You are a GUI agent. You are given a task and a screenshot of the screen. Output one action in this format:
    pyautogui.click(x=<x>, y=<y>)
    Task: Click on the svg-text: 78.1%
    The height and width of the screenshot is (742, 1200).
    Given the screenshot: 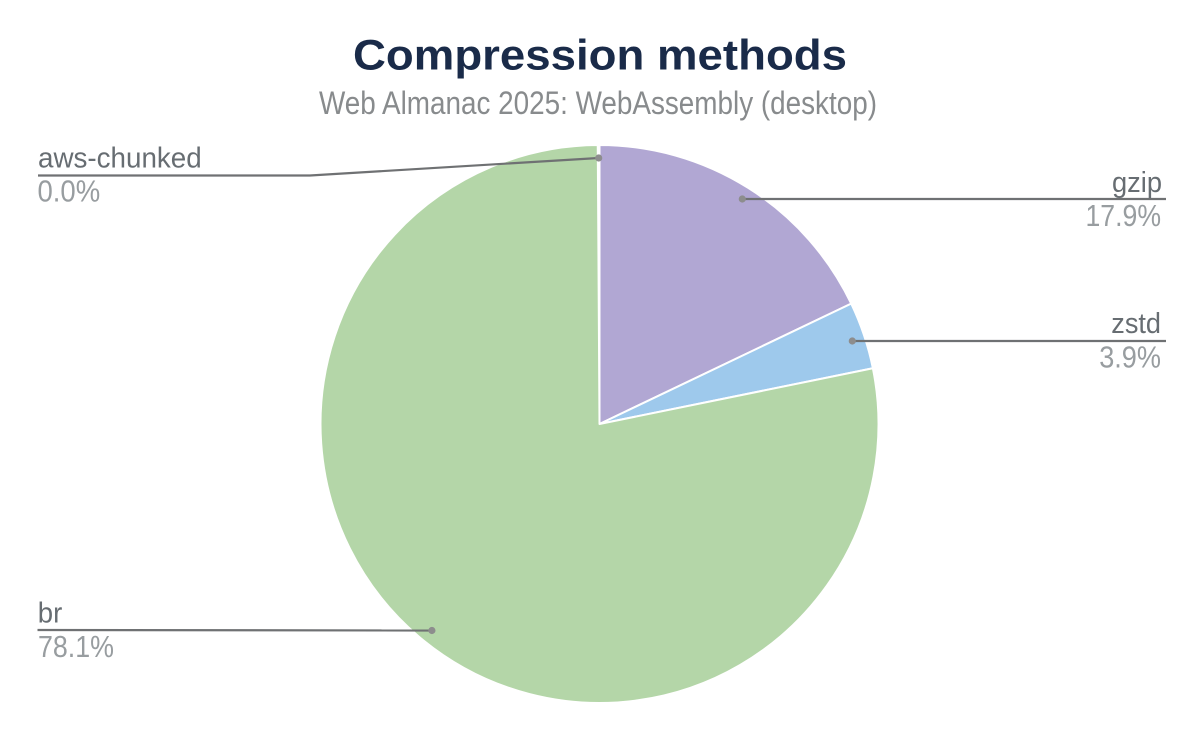 What is the action you would take?
    pyautogui.click(x=76, y=646)
    